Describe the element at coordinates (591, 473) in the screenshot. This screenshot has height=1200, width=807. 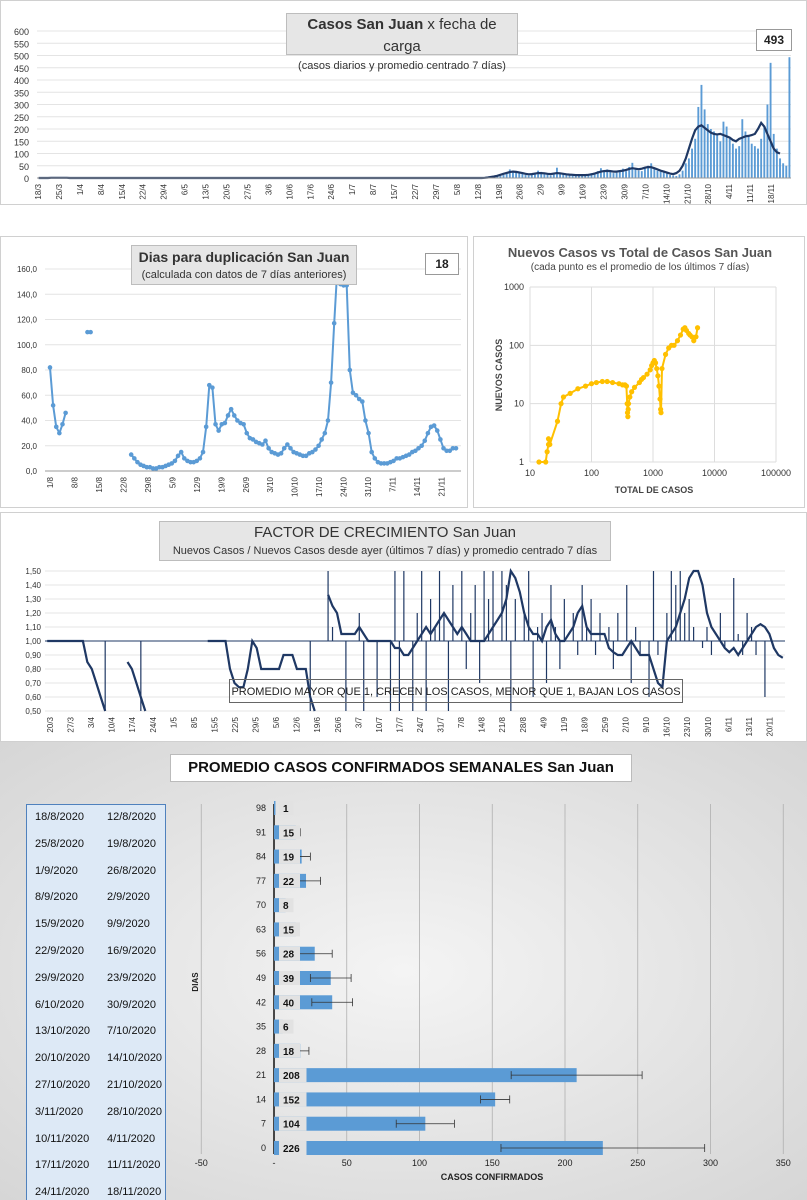
I see `x-tick-label: 100` at that location.